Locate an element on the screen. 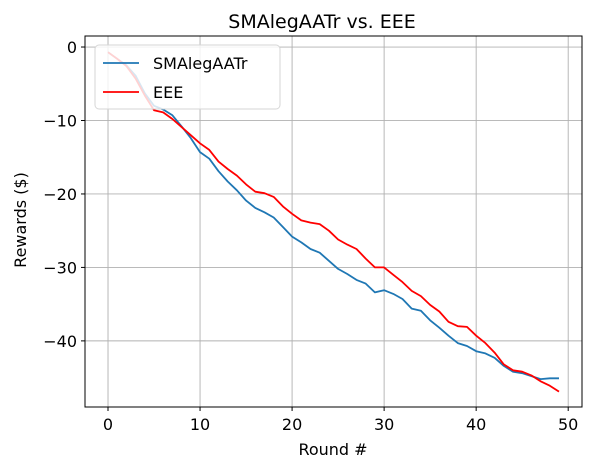 The height and width of the screenshot is (469, 591). chart-title: SMAlegAATr vs. EEE is located at coordinates (321, 22).